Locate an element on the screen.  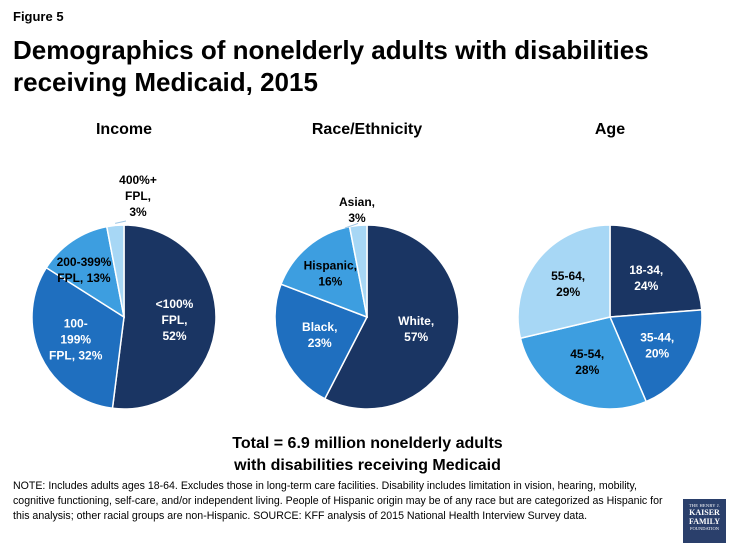
age-slice-label-2: 45-54, 28% is located at coordinates (587, 362).